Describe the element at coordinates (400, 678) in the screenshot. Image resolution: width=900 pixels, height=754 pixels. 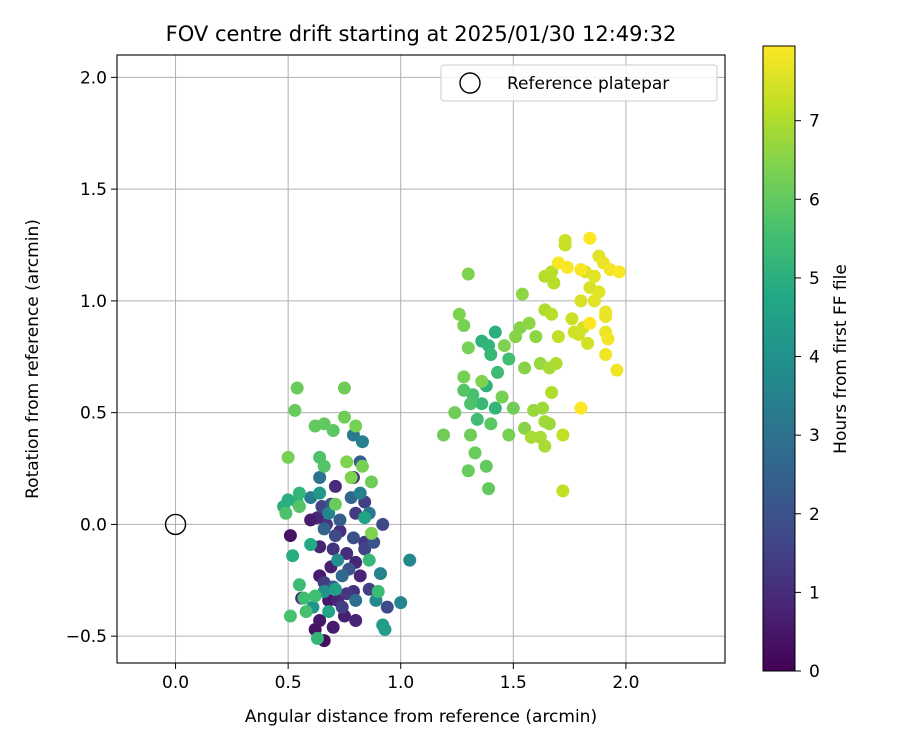
I see `x-axis-ticks: 0.0 0.5 1.0 1.5 2.0` at that location.